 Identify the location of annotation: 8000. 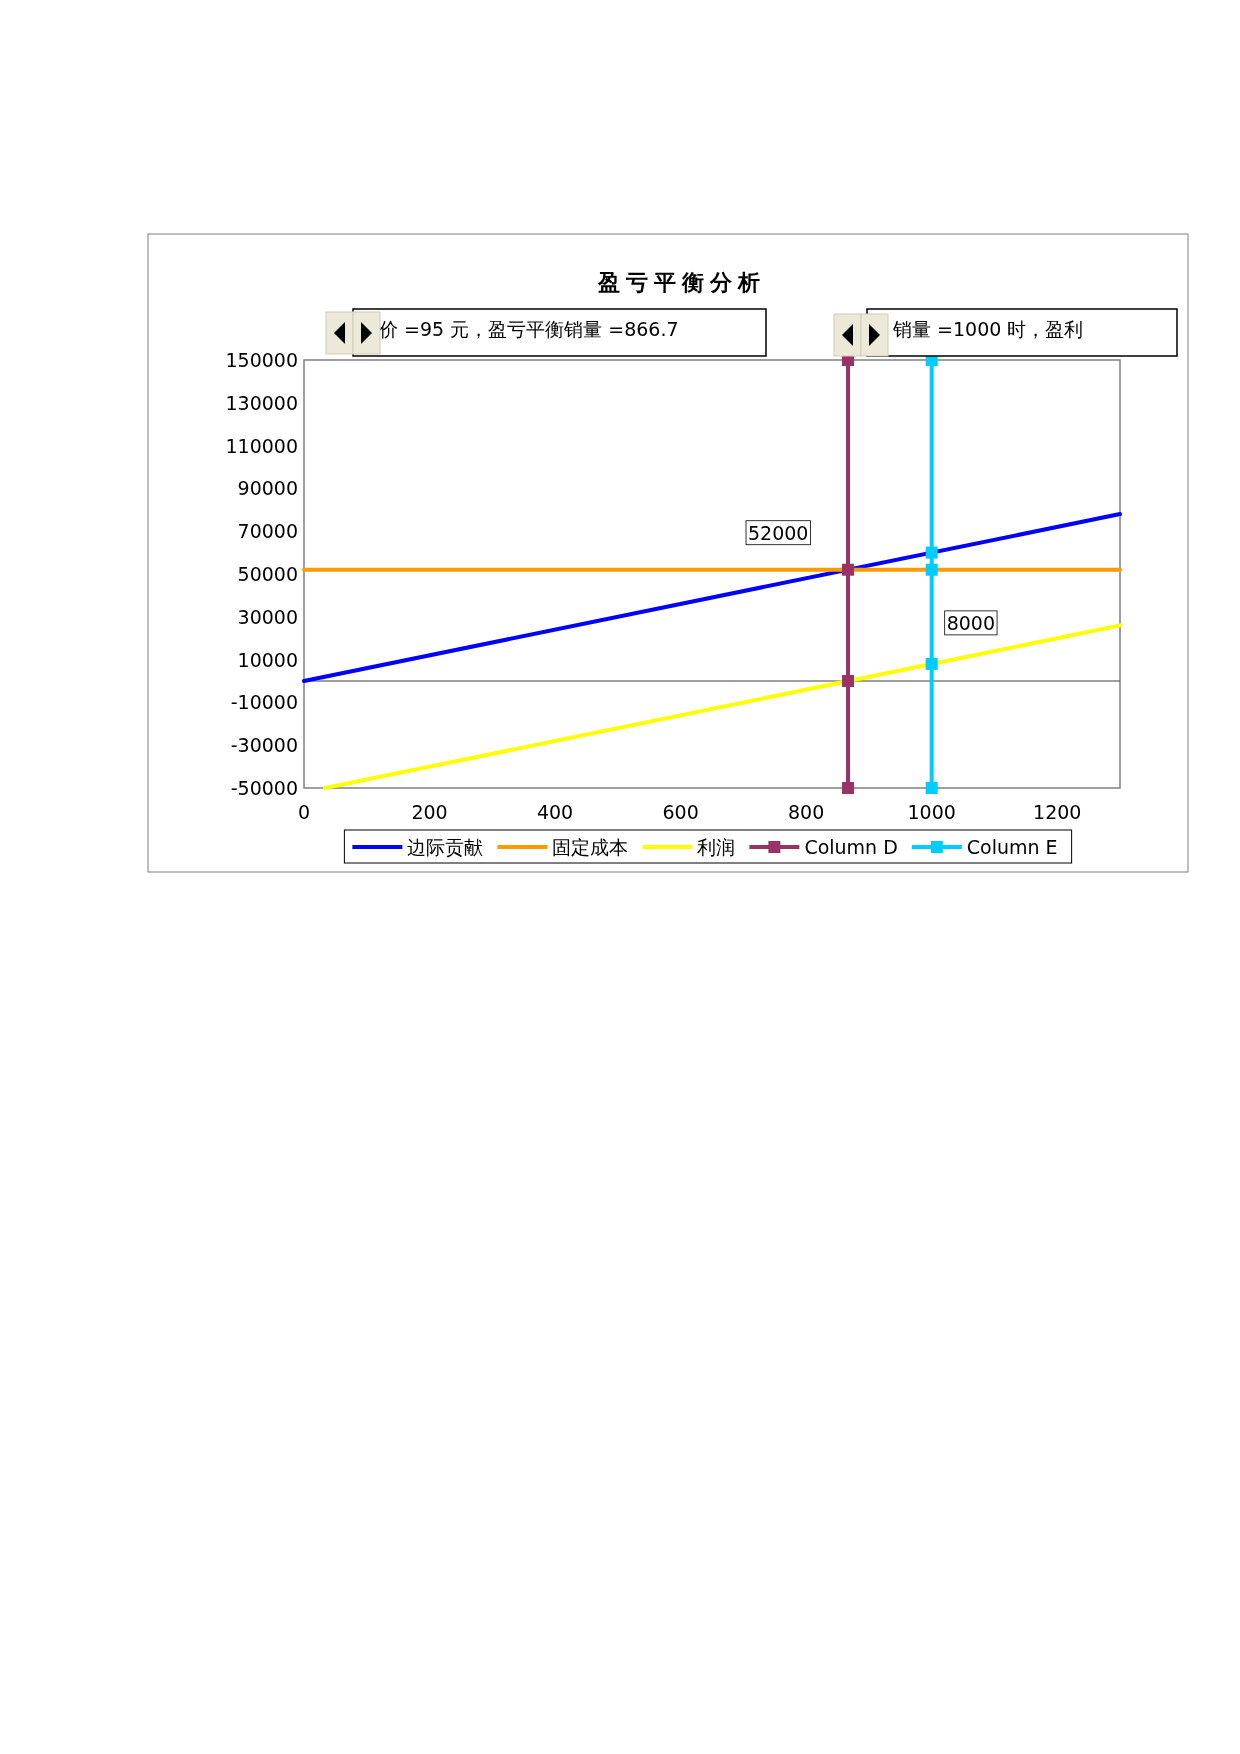
(971, 622).